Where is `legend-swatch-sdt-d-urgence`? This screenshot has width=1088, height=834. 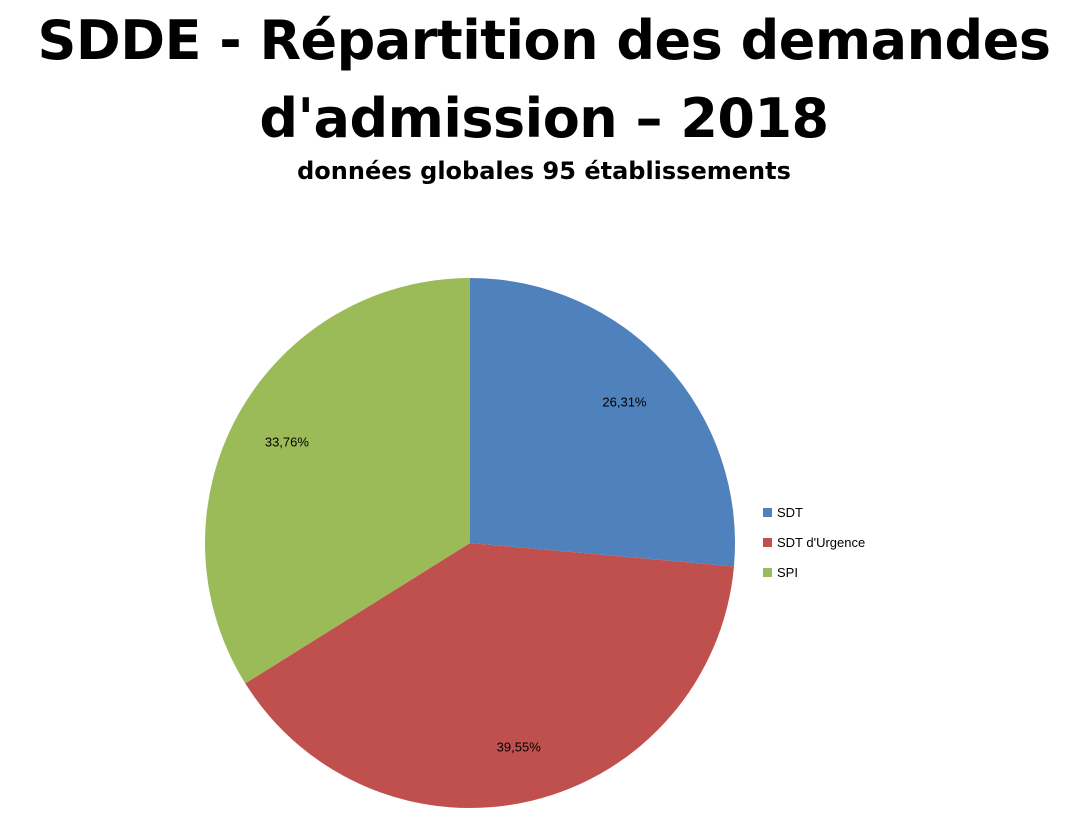 legend-swatch-sdt-d-urgence is located at coordinates (767, 542).